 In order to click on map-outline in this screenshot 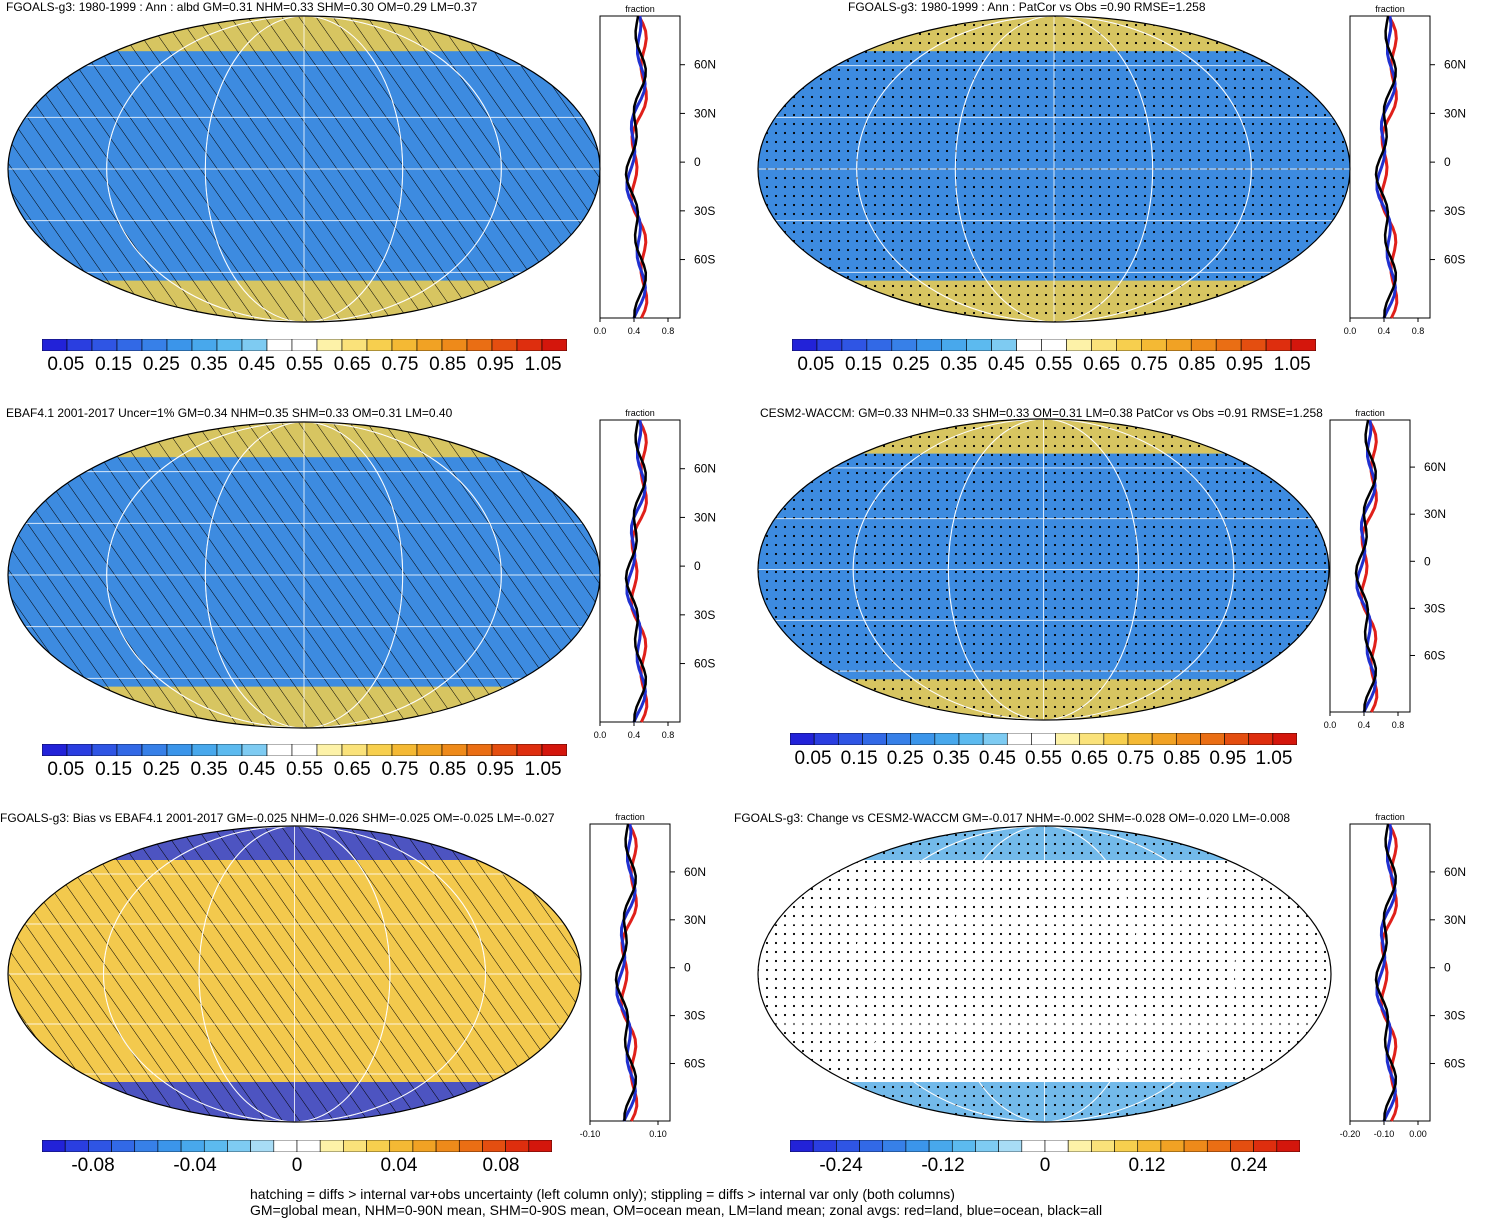, I will do `click(294, 974)`.